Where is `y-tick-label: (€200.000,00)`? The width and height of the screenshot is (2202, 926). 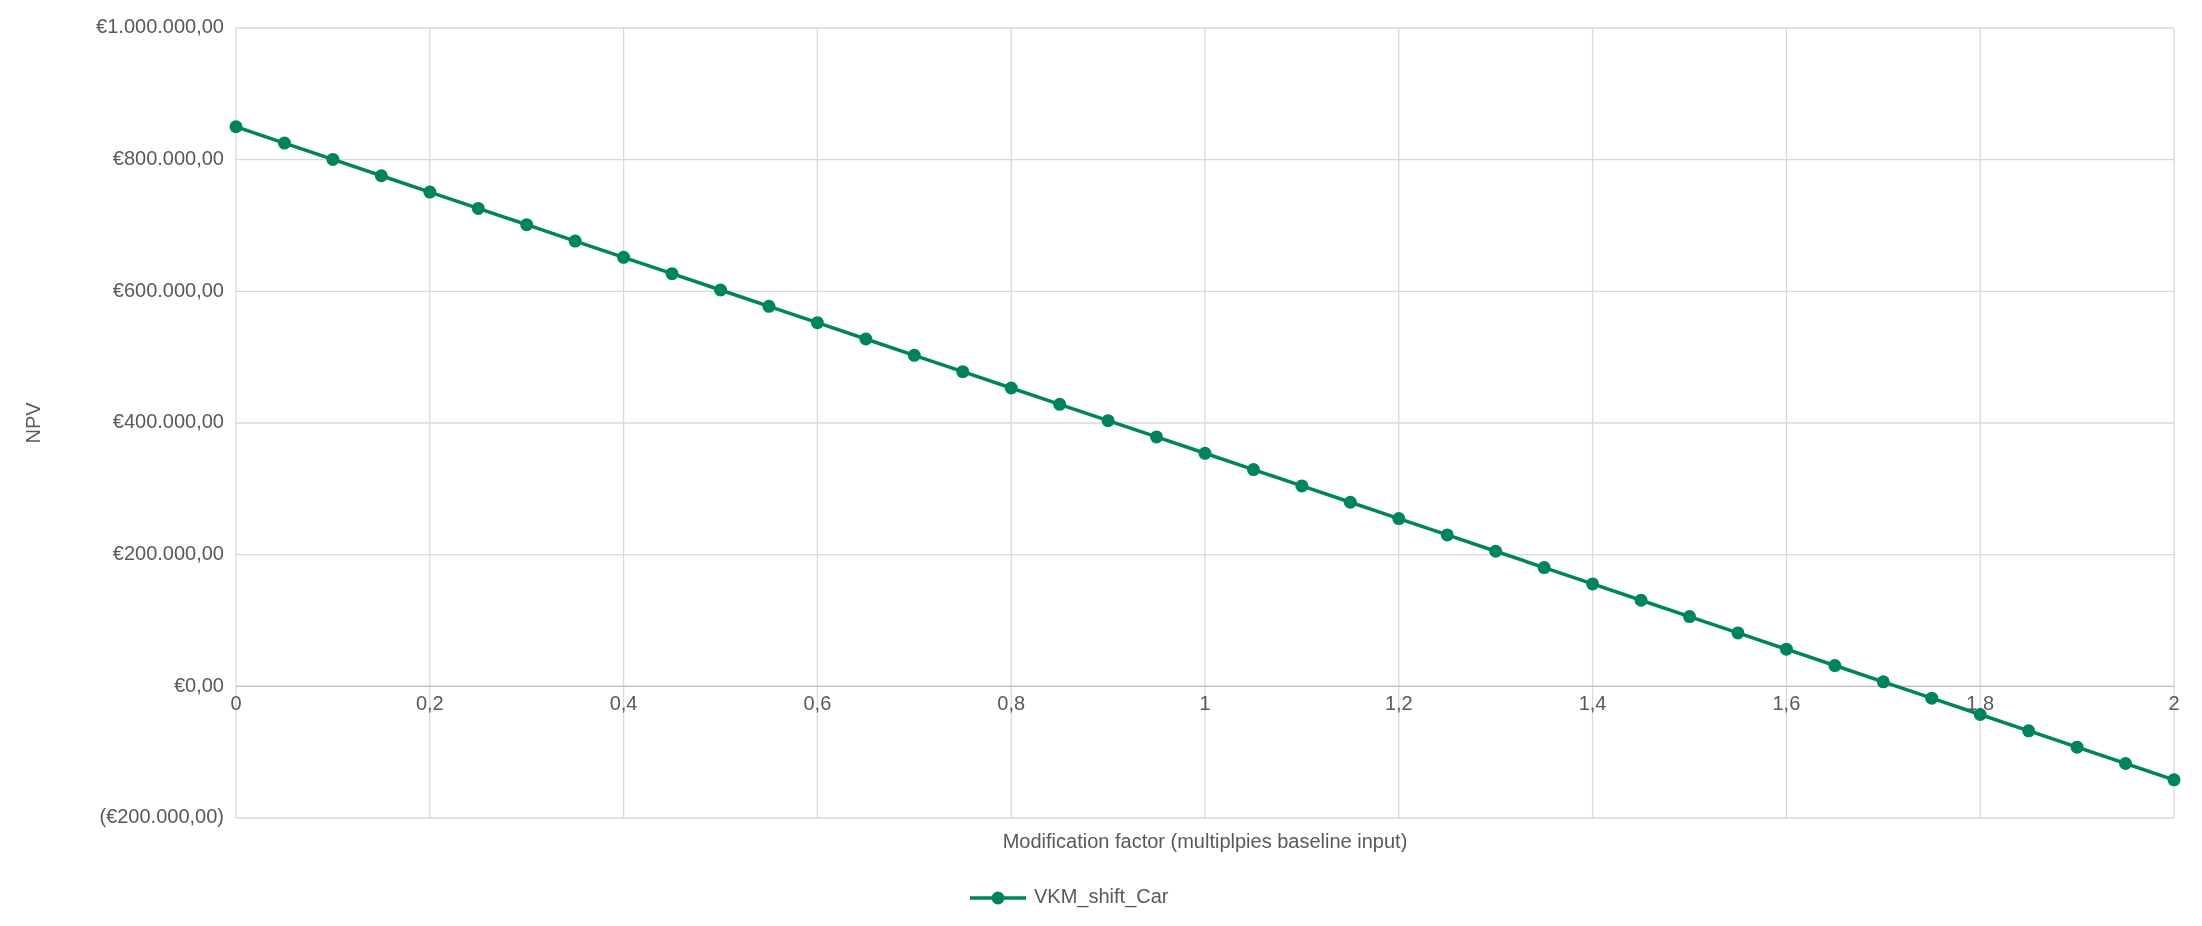
y-tick-label: (€200.000,00) is located at coordinates (161, 816).